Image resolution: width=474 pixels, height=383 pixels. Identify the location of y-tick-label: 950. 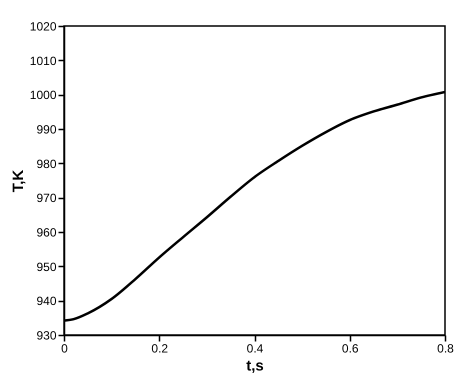
(46, 267).